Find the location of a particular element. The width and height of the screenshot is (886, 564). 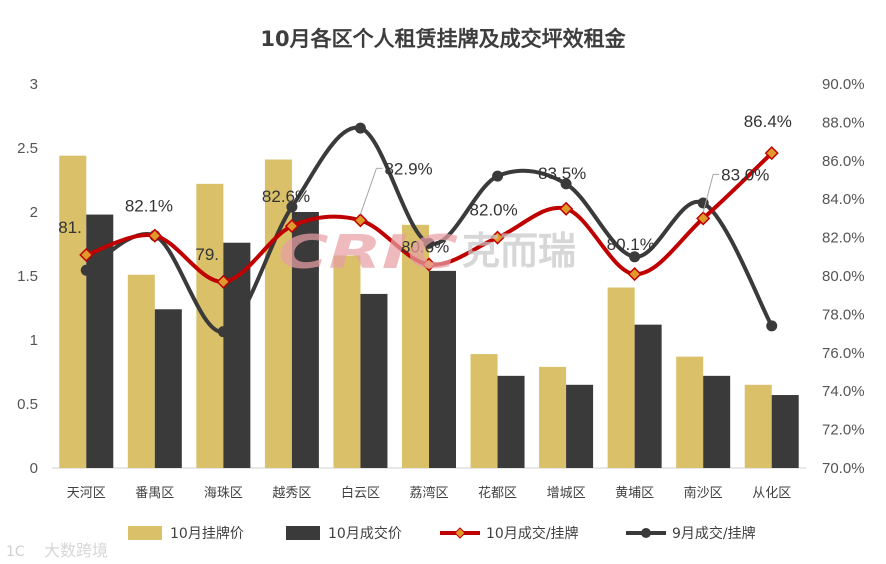

y-left-tick-label: 2.5 is located at coordinates (27, 148).